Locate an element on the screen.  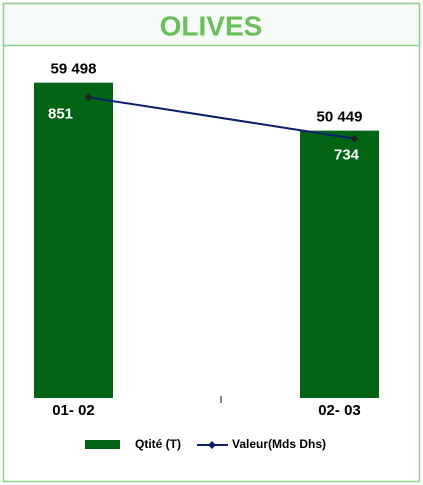
x-tick-label: 01- 02 is located at coordinates (73, 410).